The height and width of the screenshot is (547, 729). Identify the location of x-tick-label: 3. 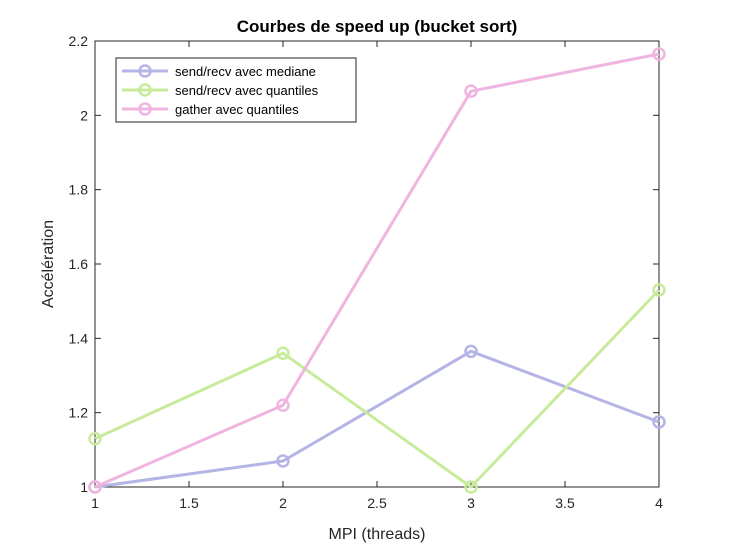
(471, 503).